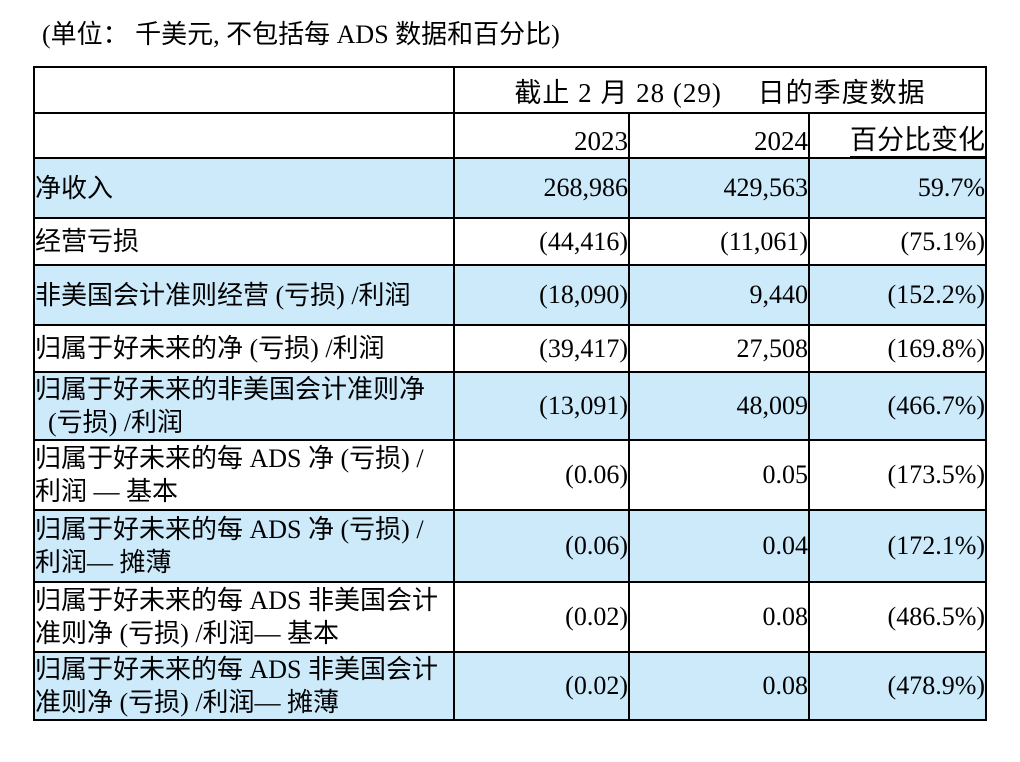 The height and width of the screenshot is (762, 1020). What do you see at coordinates (897, 686) in the screenshot?
I see `value-pct-change: (478.9%)` at bounding box center [897, 686].